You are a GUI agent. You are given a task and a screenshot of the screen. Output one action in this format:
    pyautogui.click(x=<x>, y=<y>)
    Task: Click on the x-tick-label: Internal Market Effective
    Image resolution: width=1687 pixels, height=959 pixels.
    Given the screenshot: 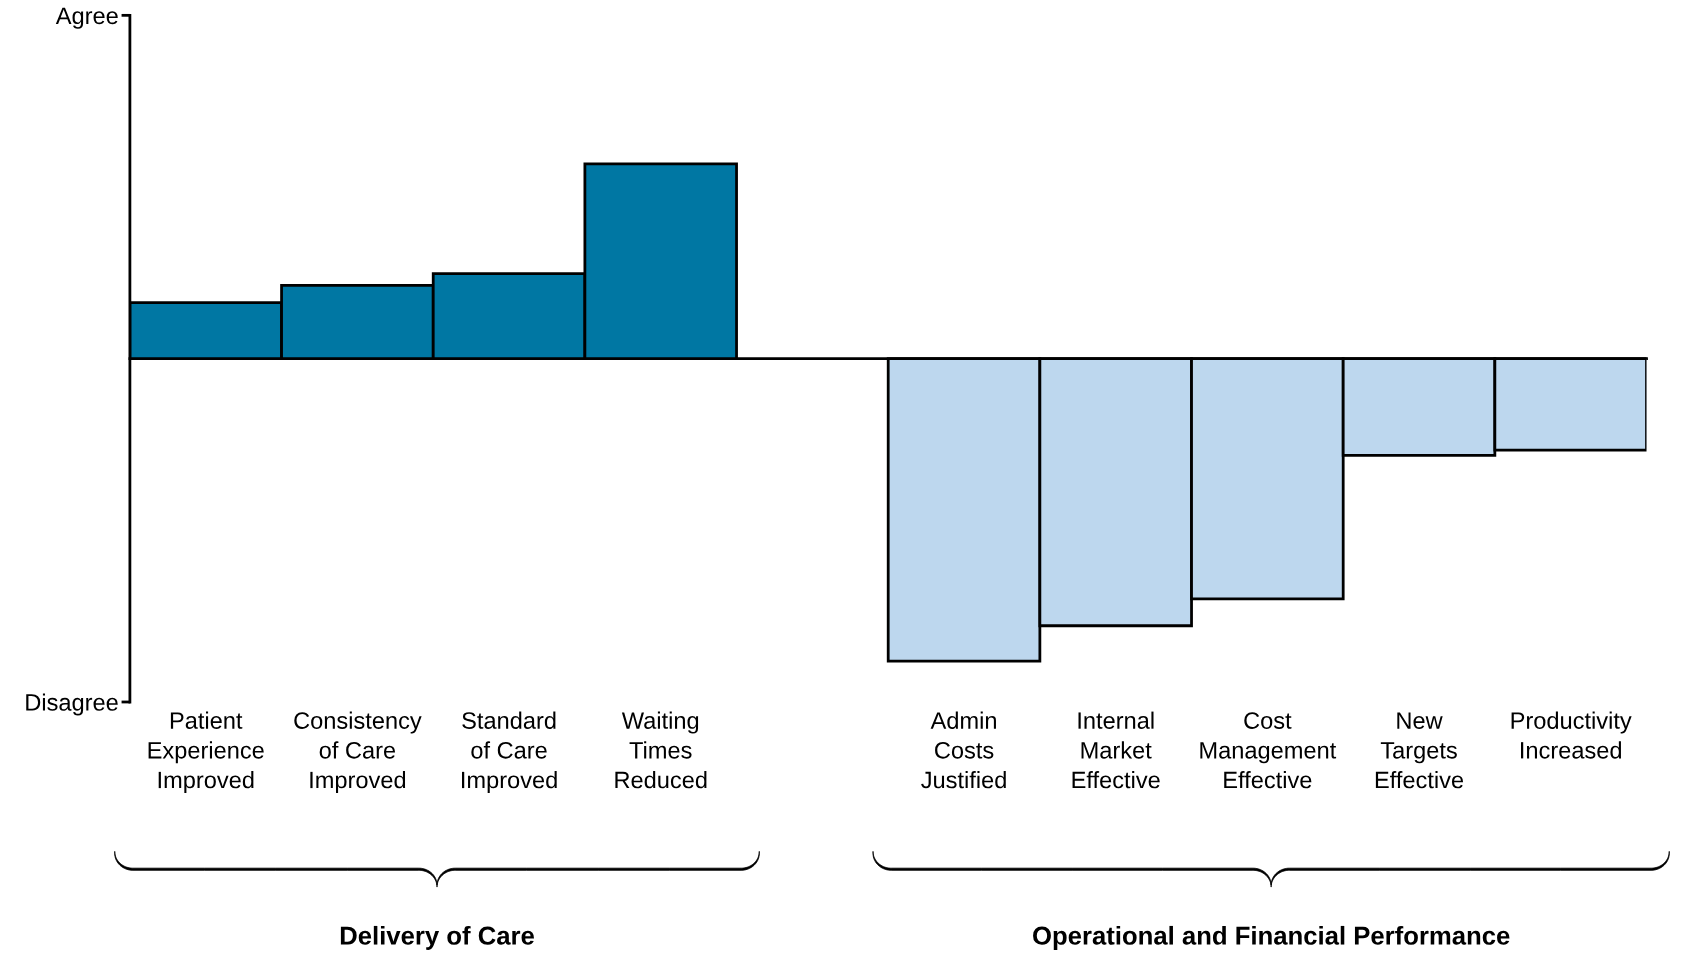 What is the action you would take?
    pyautogui.click(x=1116, y=750)
    